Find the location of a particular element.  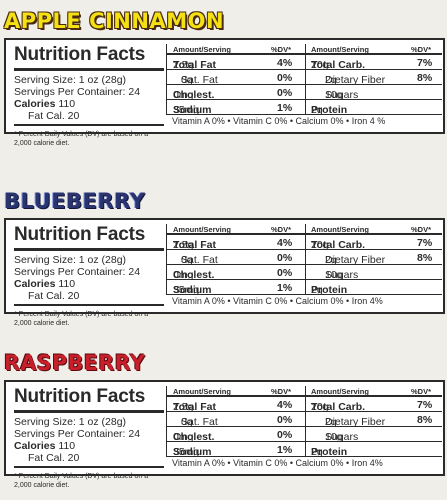

table-row: Cholest. 0mg 0% Sugars 10g is located at coordinates (304, 435).